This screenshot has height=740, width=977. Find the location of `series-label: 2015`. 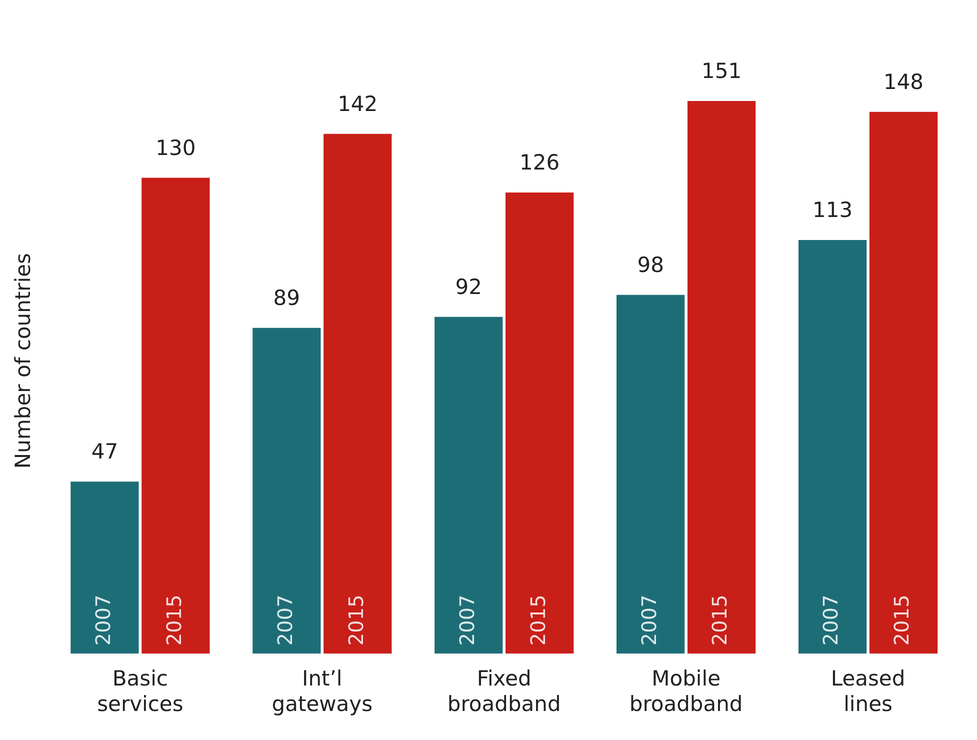

series-label: 2015 is located at coordinates (174, 620).